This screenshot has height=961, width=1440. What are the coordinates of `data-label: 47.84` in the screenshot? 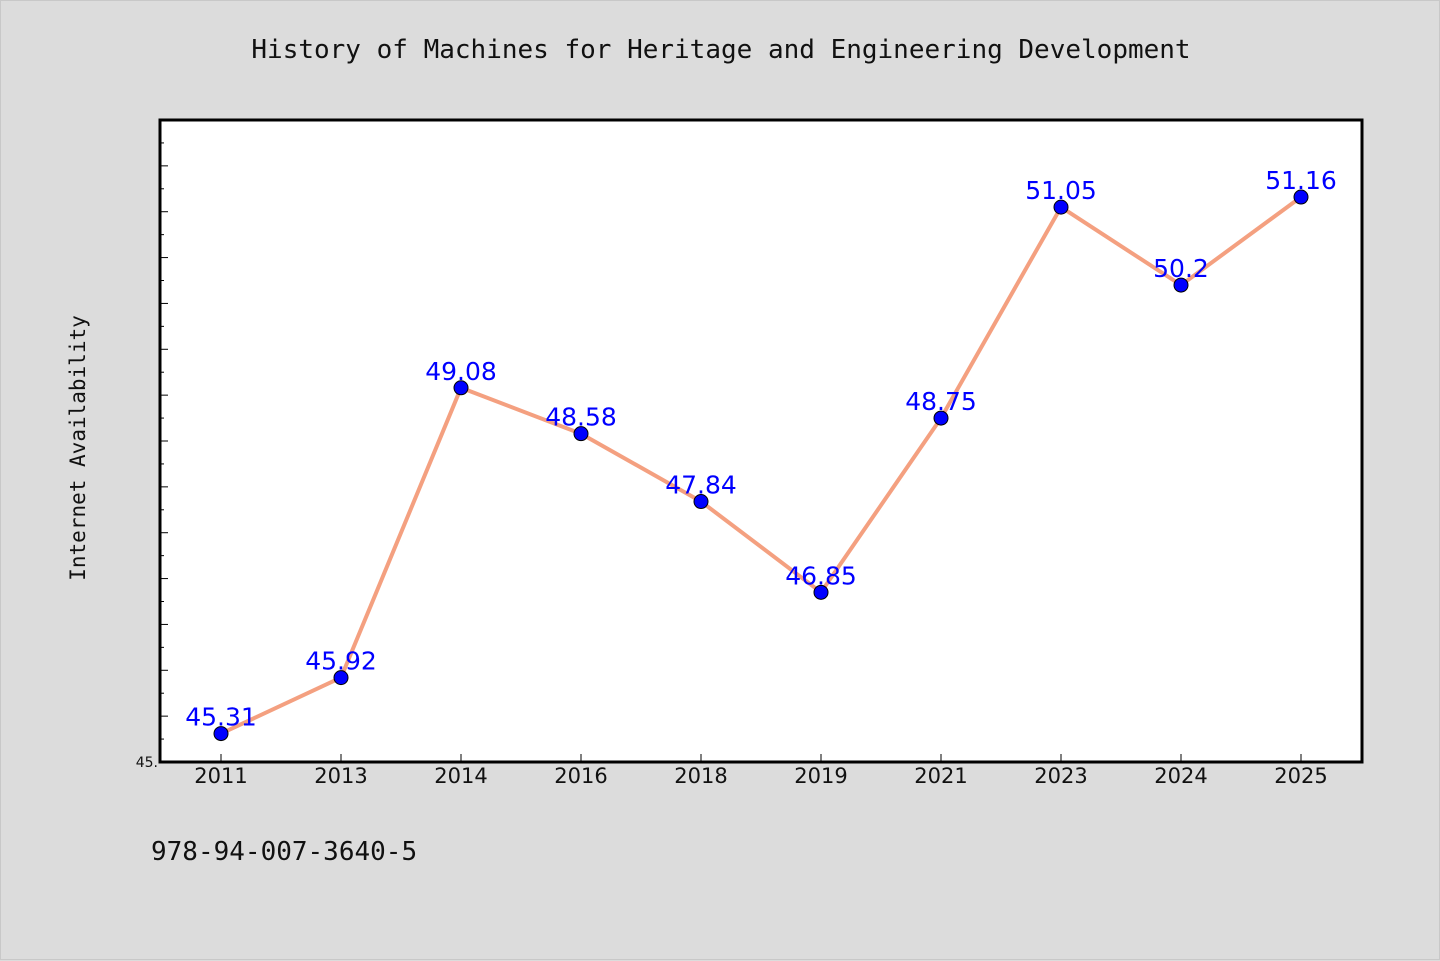 It's located at (701, 485).